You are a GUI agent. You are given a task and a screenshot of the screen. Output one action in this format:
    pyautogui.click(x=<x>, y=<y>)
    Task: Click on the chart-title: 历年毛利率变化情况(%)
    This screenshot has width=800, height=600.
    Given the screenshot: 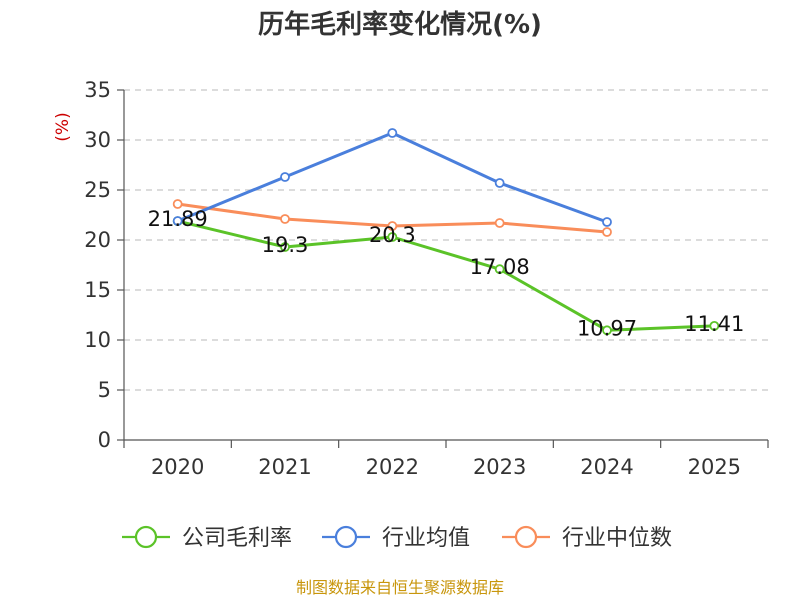 What is the action you would take?
    pyautogui.click(x=400, y=24)
    